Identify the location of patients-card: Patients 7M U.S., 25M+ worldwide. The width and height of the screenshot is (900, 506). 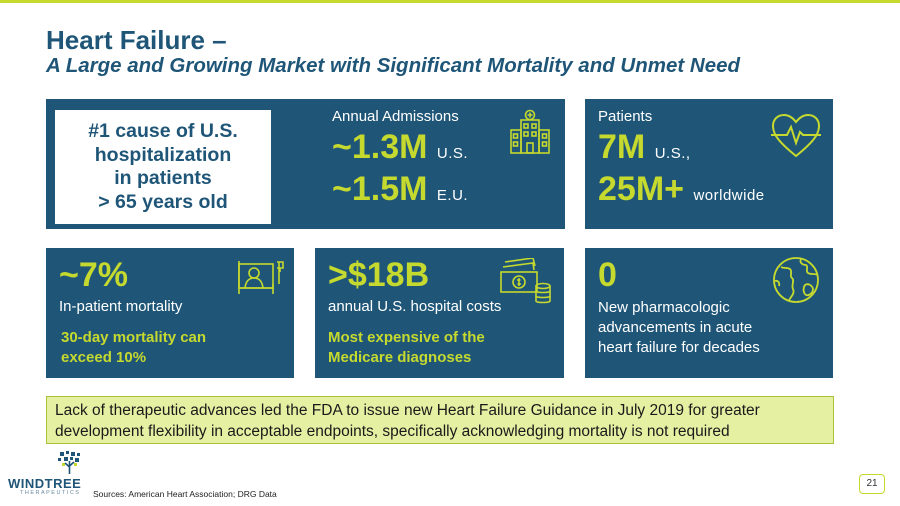
(709, 164).